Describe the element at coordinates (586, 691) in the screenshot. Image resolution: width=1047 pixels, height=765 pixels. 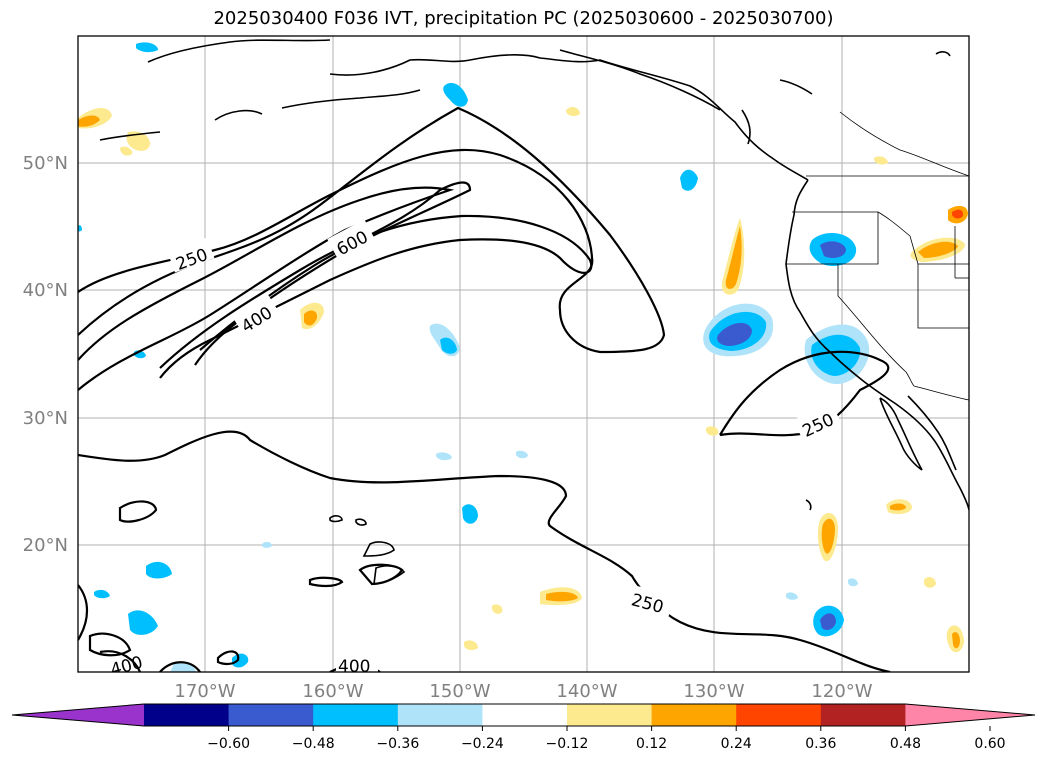
I see `lon-label-140w: 140°W` at that location.